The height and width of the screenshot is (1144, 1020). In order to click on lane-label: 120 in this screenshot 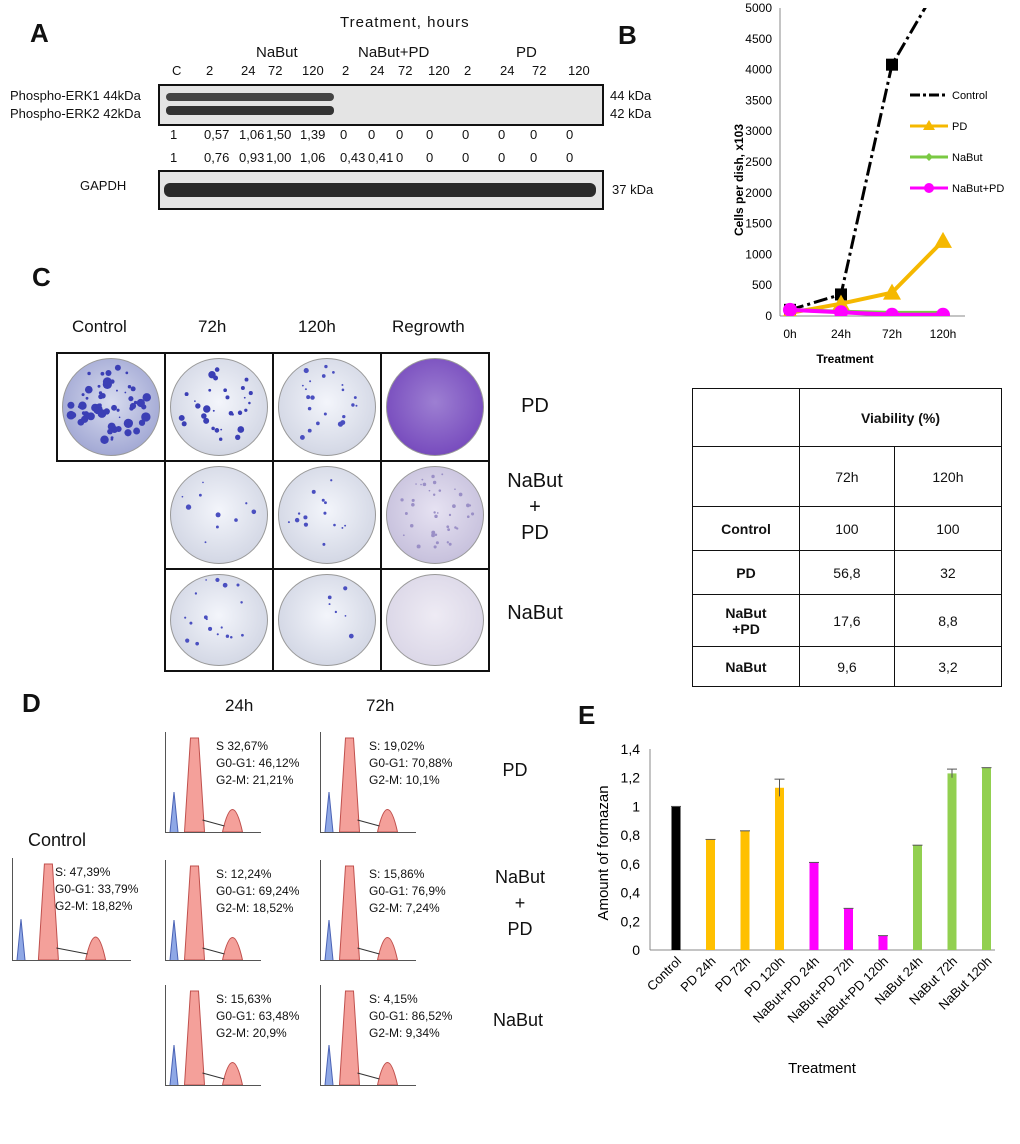, I will do `click(579, 70)`.